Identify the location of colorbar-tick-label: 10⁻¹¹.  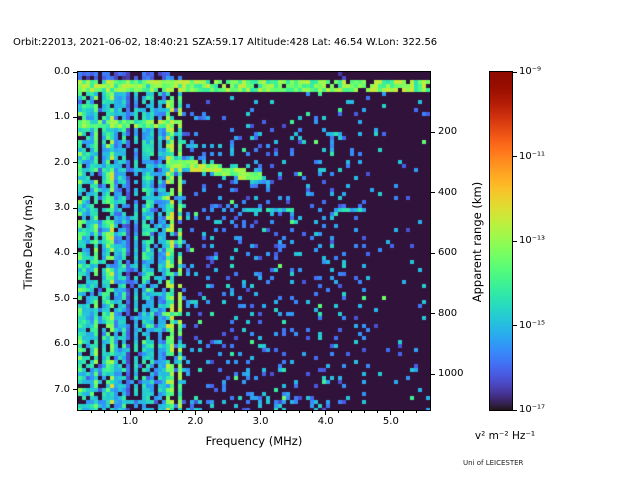
(532, 156).